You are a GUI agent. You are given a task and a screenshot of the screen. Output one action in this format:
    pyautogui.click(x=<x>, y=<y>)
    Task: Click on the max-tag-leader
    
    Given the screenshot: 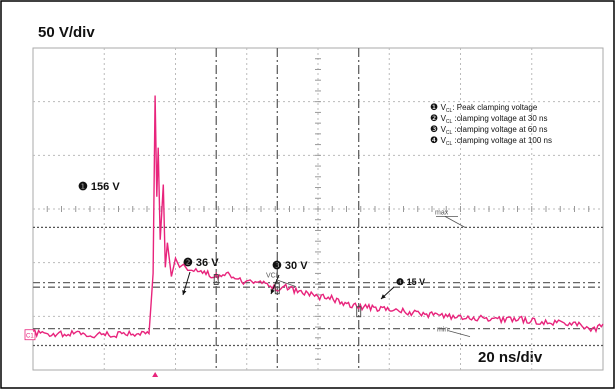 What is the action you would take?
    pyautogui.click(x=455, y=222)
    